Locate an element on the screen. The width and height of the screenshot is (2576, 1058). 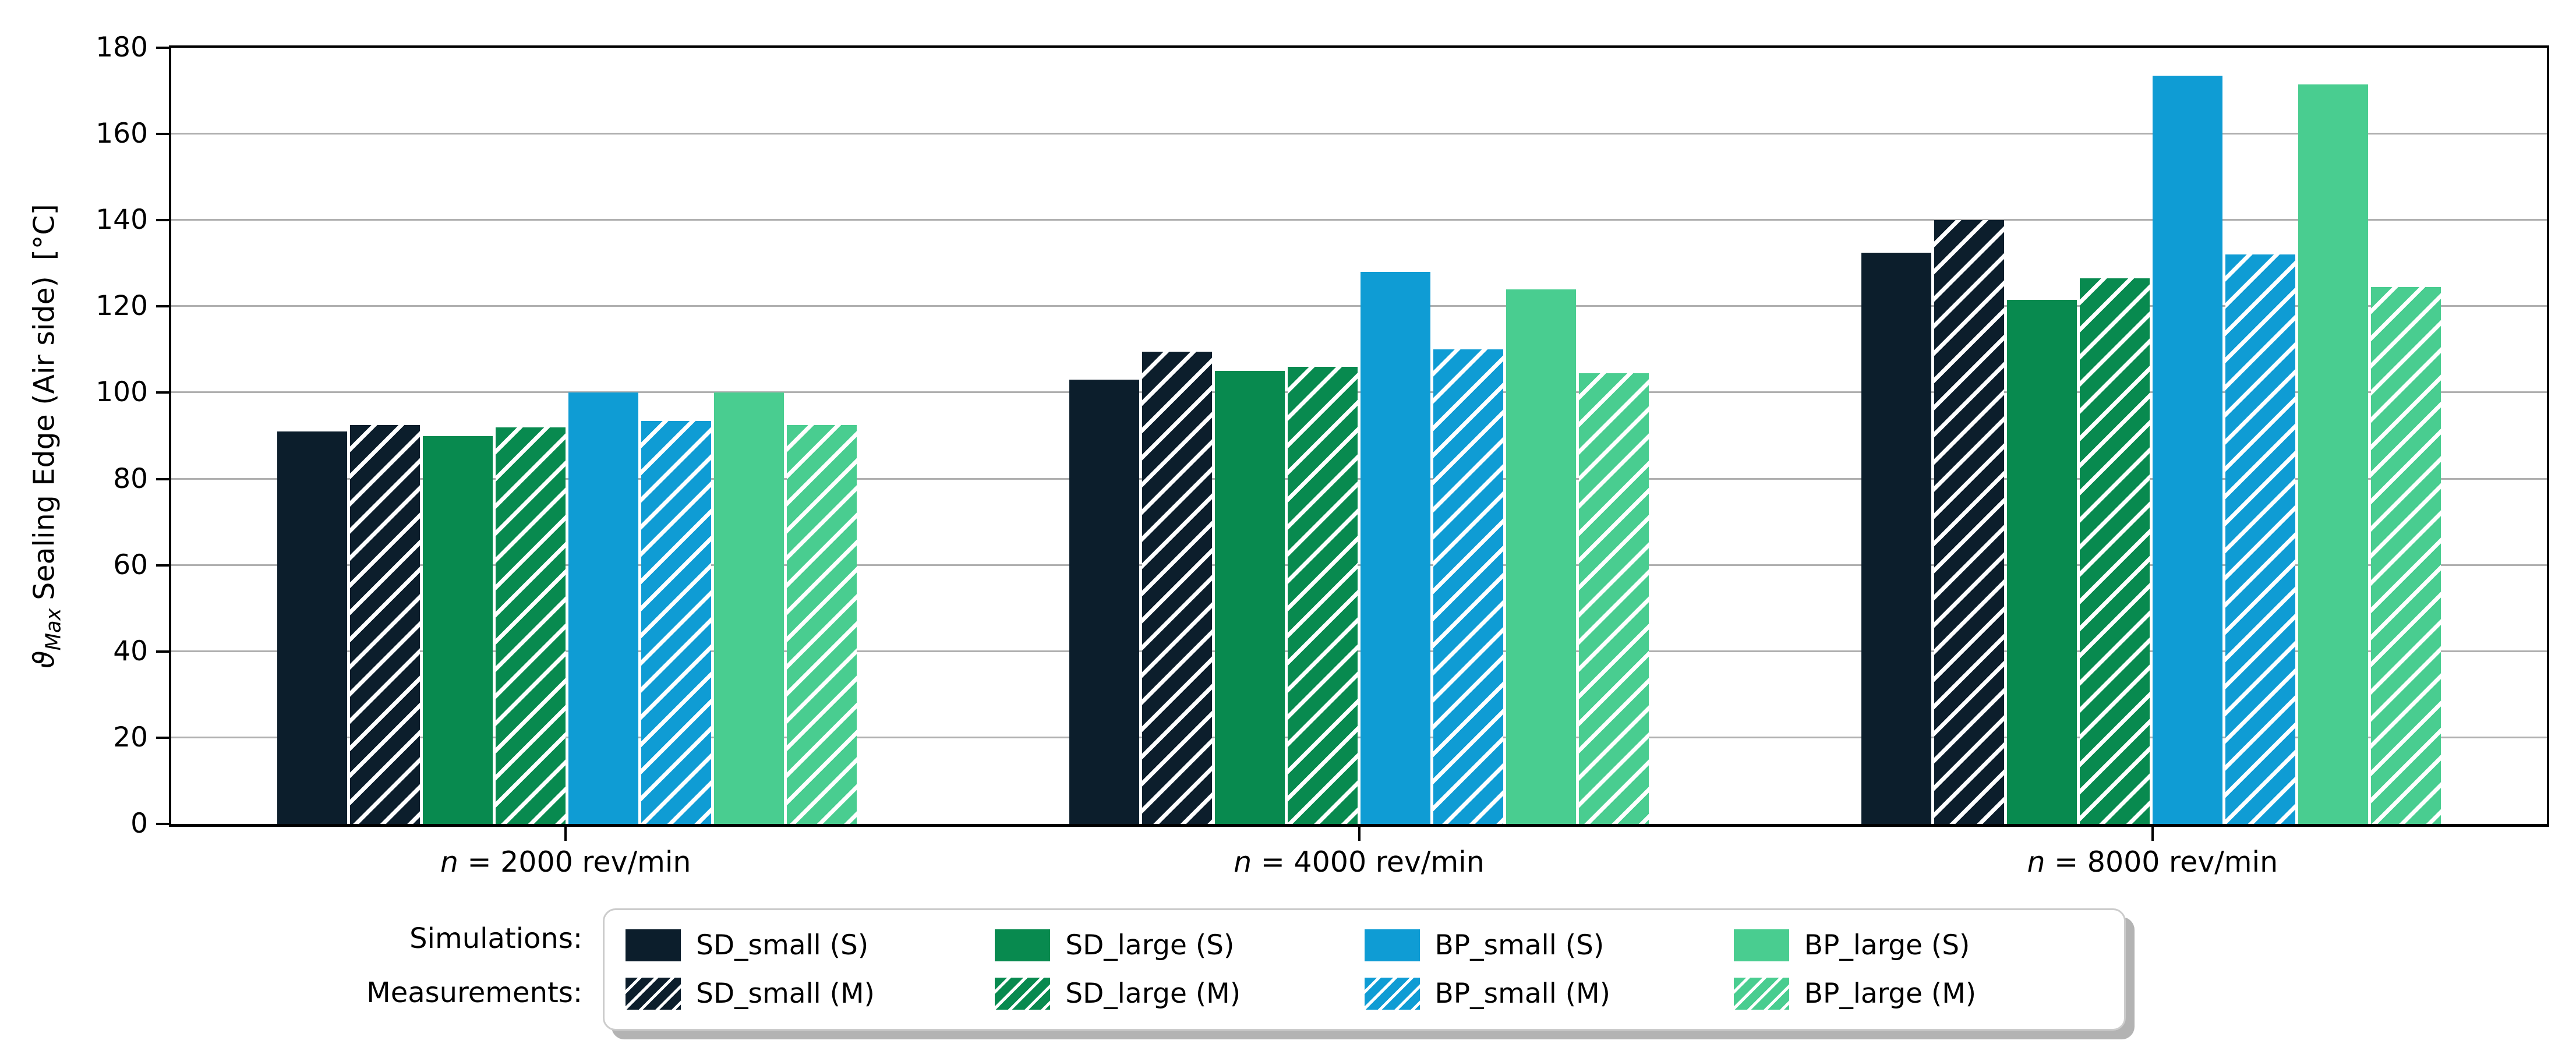
legend-item-sd-small-s: SD_small (S) is located at coordinates (810, 946).